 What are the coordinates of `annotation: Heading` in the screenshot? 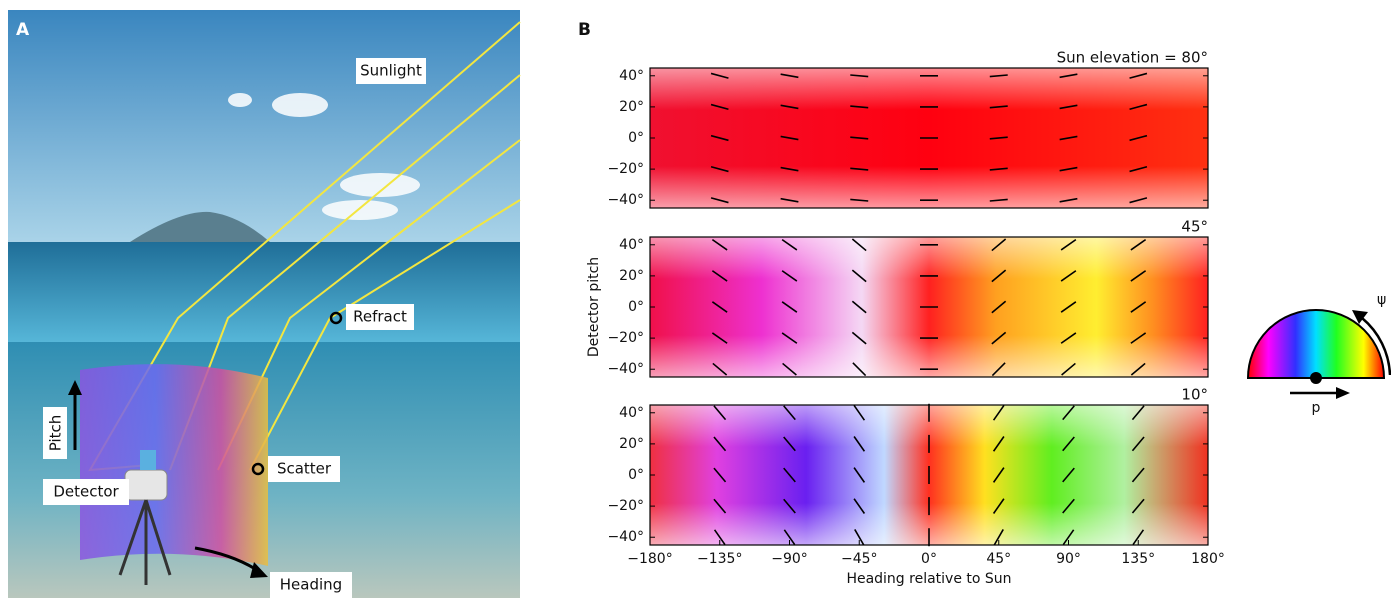 It's located at (311, 585).